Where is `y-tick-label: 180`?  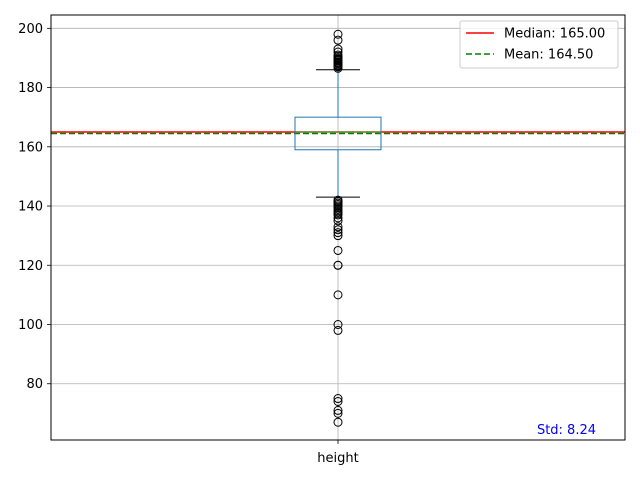
y-tick-label: 180 is located at coordinates (30, 88).